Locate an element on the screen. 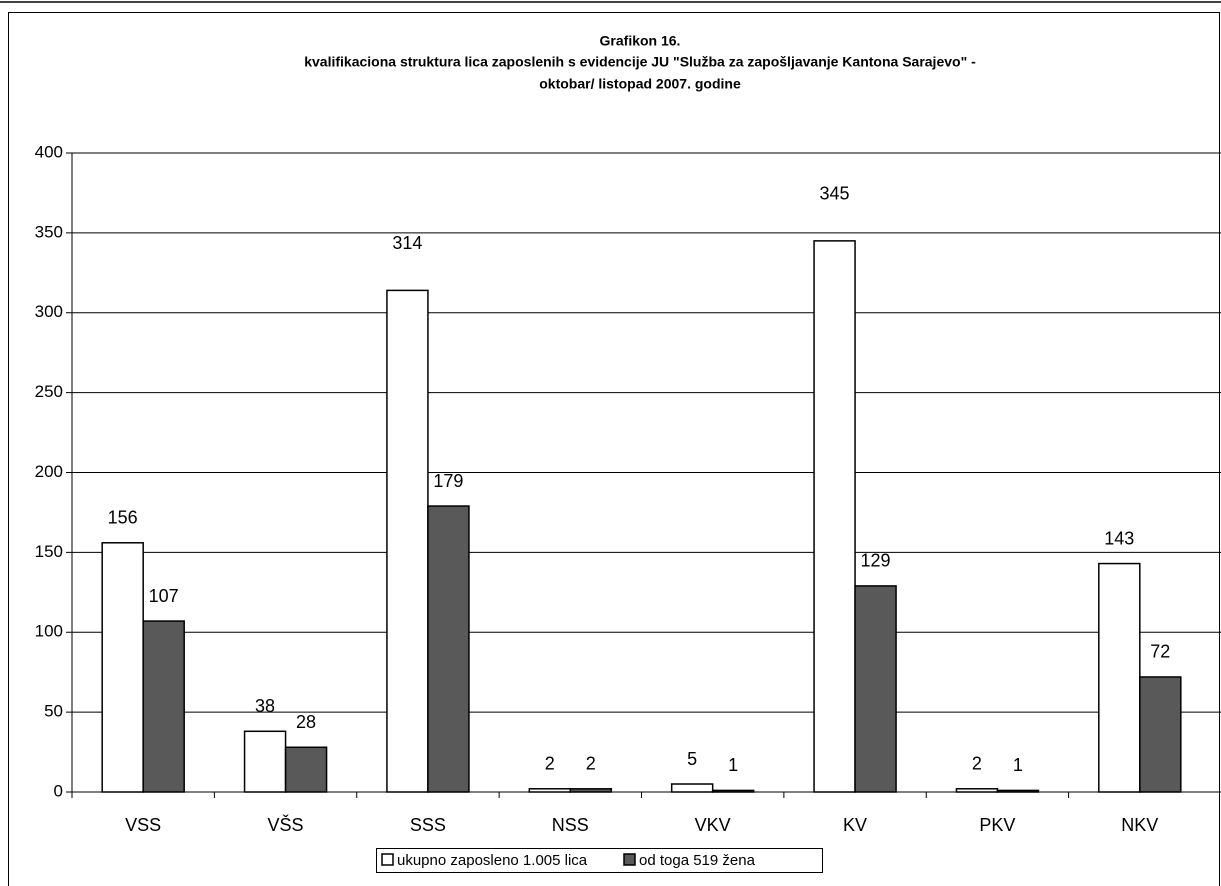  x-tick-label: VSS is located at coordinates (143, 825).